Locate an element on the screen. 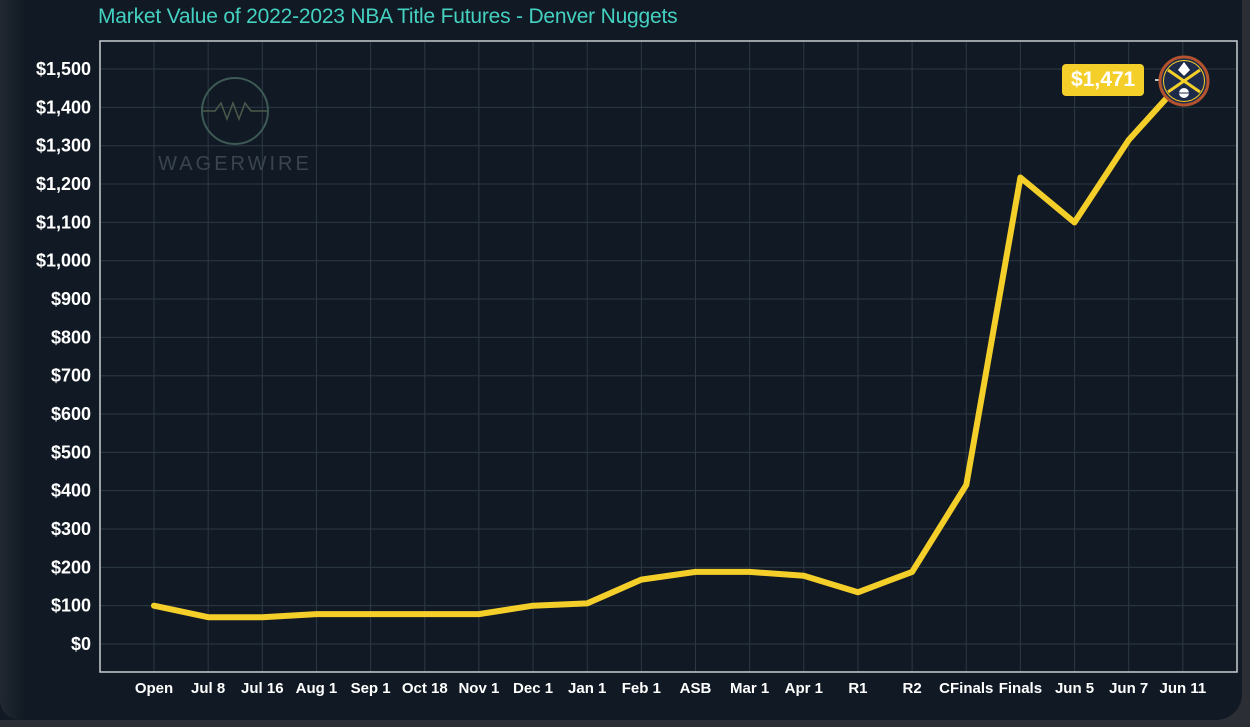 This screenshot has height=727, width=1250. x-tick-label: Jan 1 is located at coordinates (587, 688).